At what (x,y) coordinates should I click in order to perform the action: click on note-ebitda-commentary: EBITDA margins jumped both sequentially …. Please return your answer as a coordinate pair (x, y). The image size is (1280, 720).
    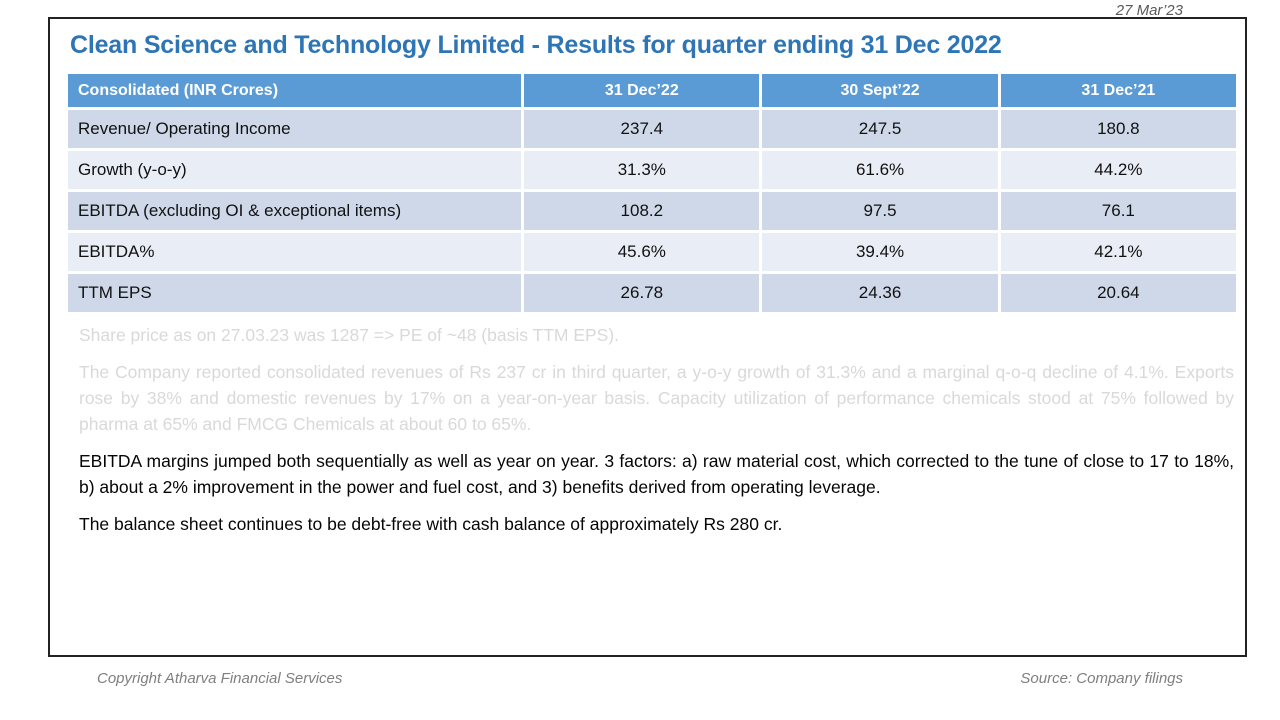
    Looking at the image, I should click on (656, 474).